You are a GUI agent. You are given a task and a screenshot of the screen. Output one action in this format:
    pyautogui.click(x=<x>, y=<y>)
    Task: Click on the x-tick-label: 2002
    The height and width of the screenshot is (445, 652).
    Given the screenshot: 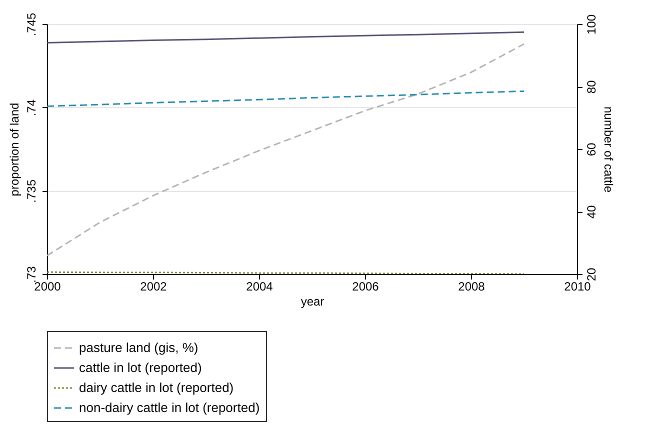 What is the action you would take?
    pyautogui.click(x=154, y=287)
    